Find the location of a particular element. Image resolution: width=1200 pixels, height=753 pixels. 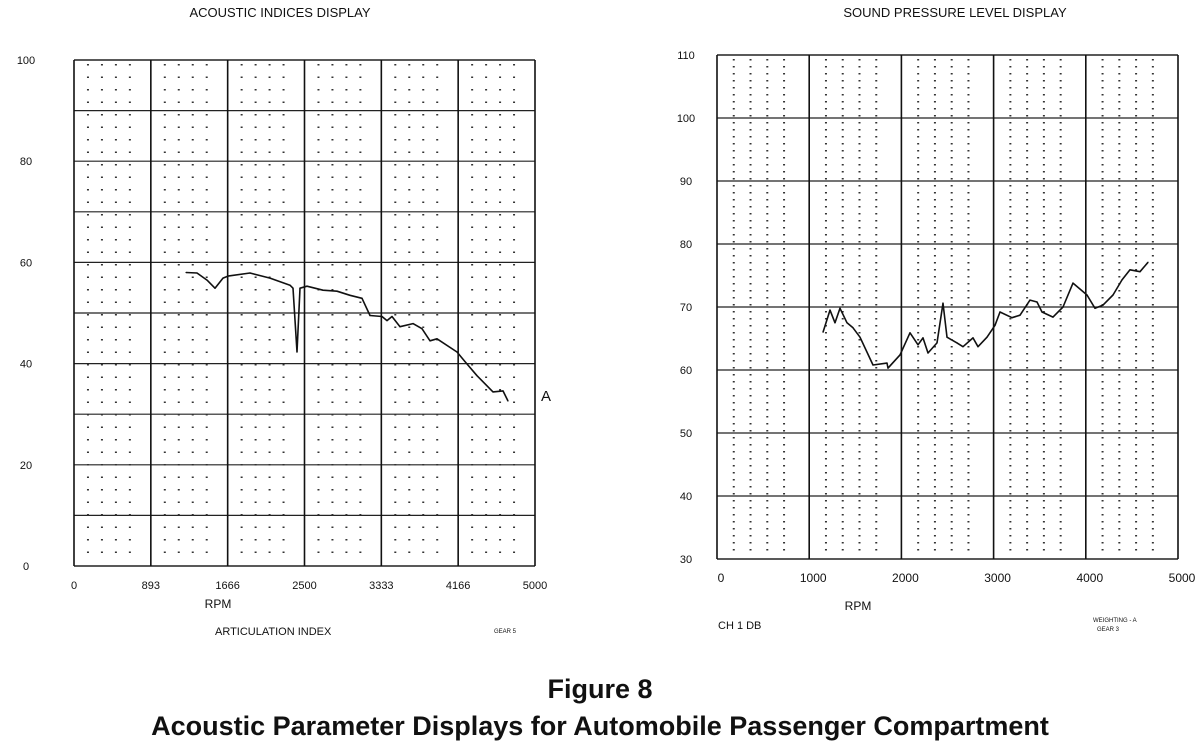

y-tick-label: 70 is located at coordinates (686, 308).